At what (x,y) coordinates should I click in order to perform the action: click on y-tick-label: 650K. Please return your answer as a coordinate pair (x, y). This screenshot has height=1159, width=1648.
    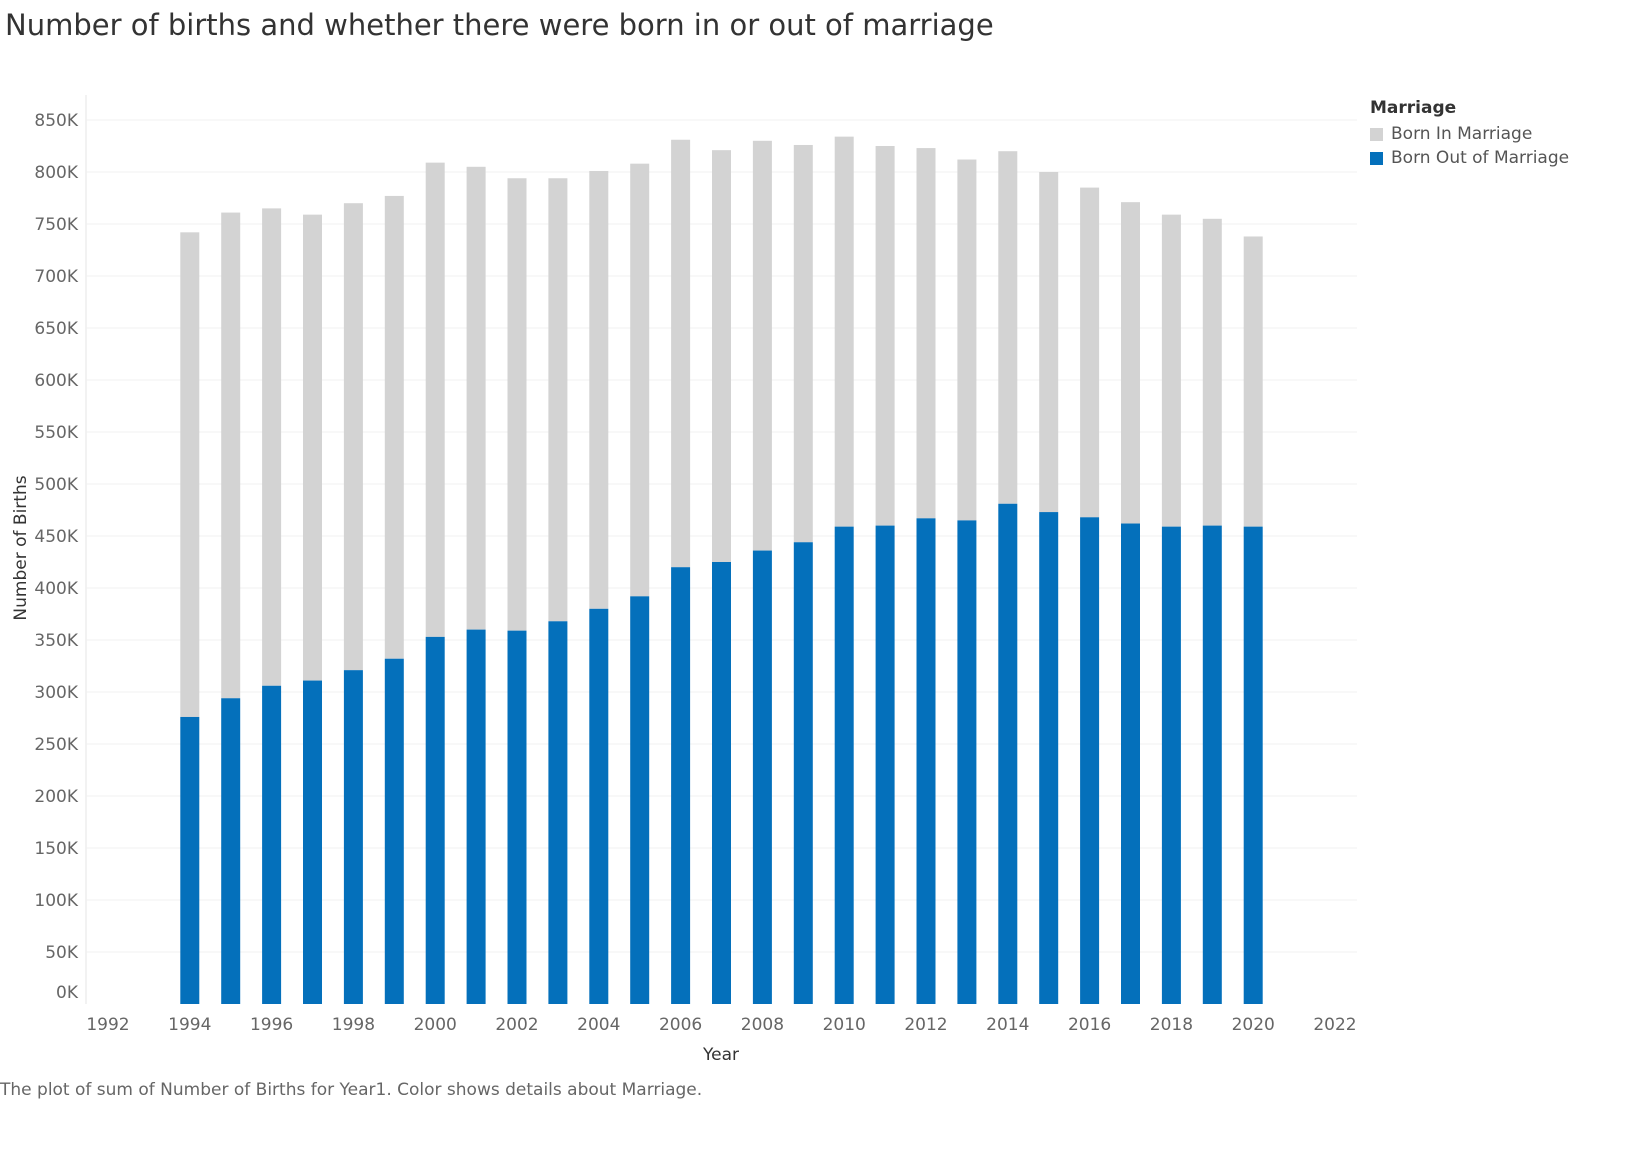
    Looking at the image, I should click on (56, 329).